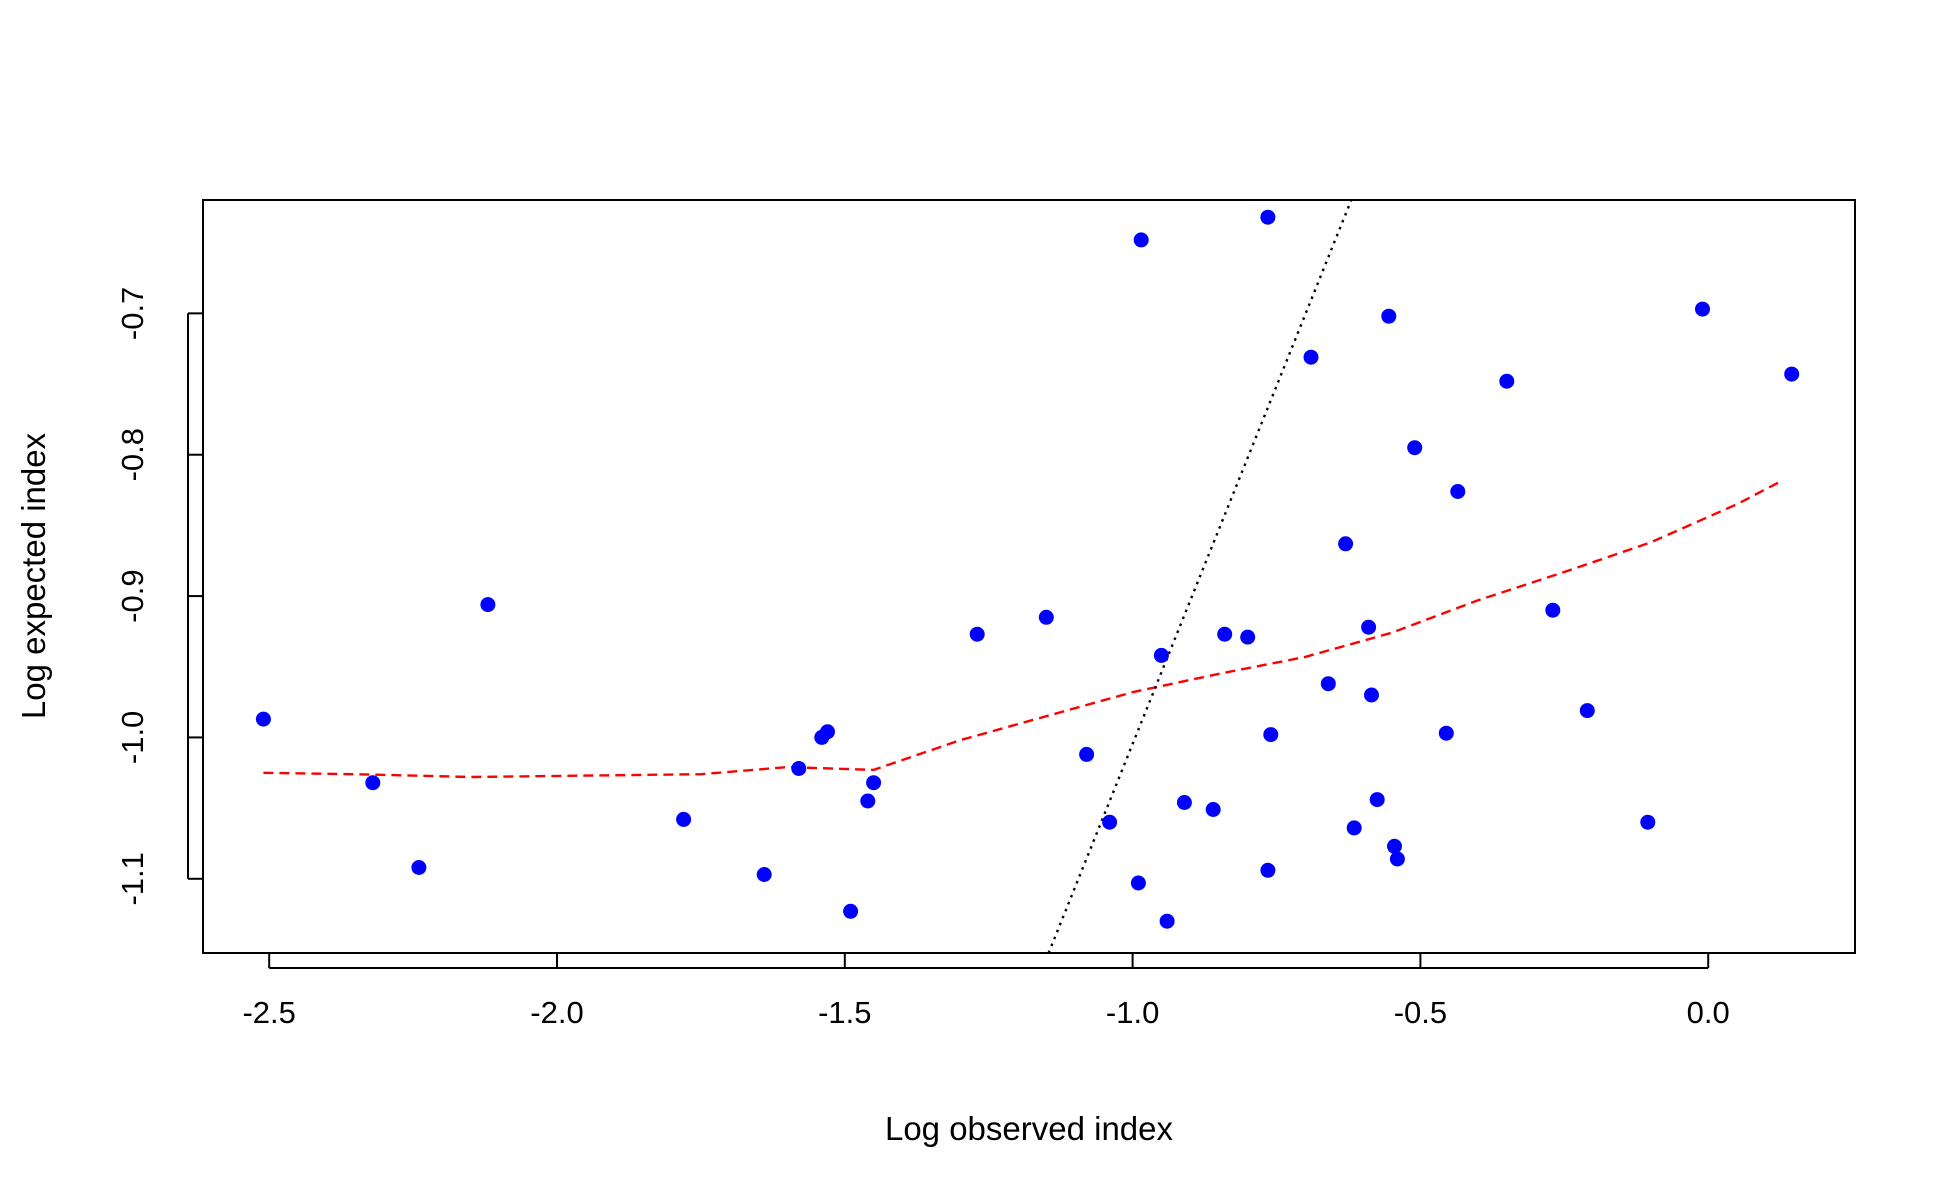 The width and height of the screenshot is (1950, 1200). Describe the element at coordinates (1200, 576) in the screenshot. I see `reference-line` at that location.